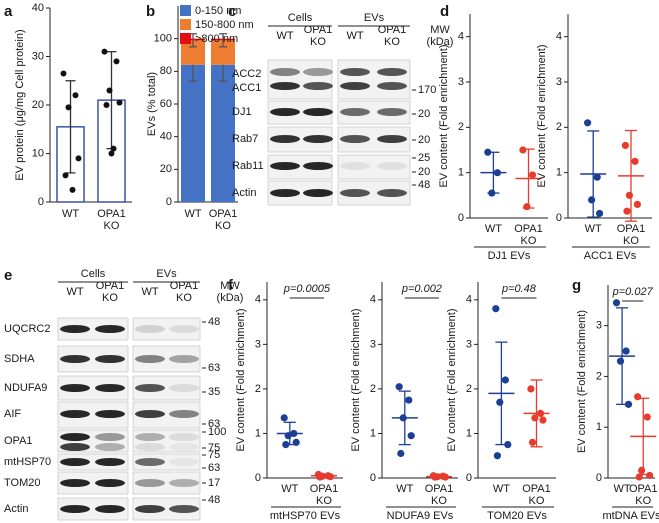 The width and height of the screenshot is (659, 523). What do you see at coordinates (427, 90) in the screenshot?
I see `mw-marker: 170` at bounding box center [427, 90].